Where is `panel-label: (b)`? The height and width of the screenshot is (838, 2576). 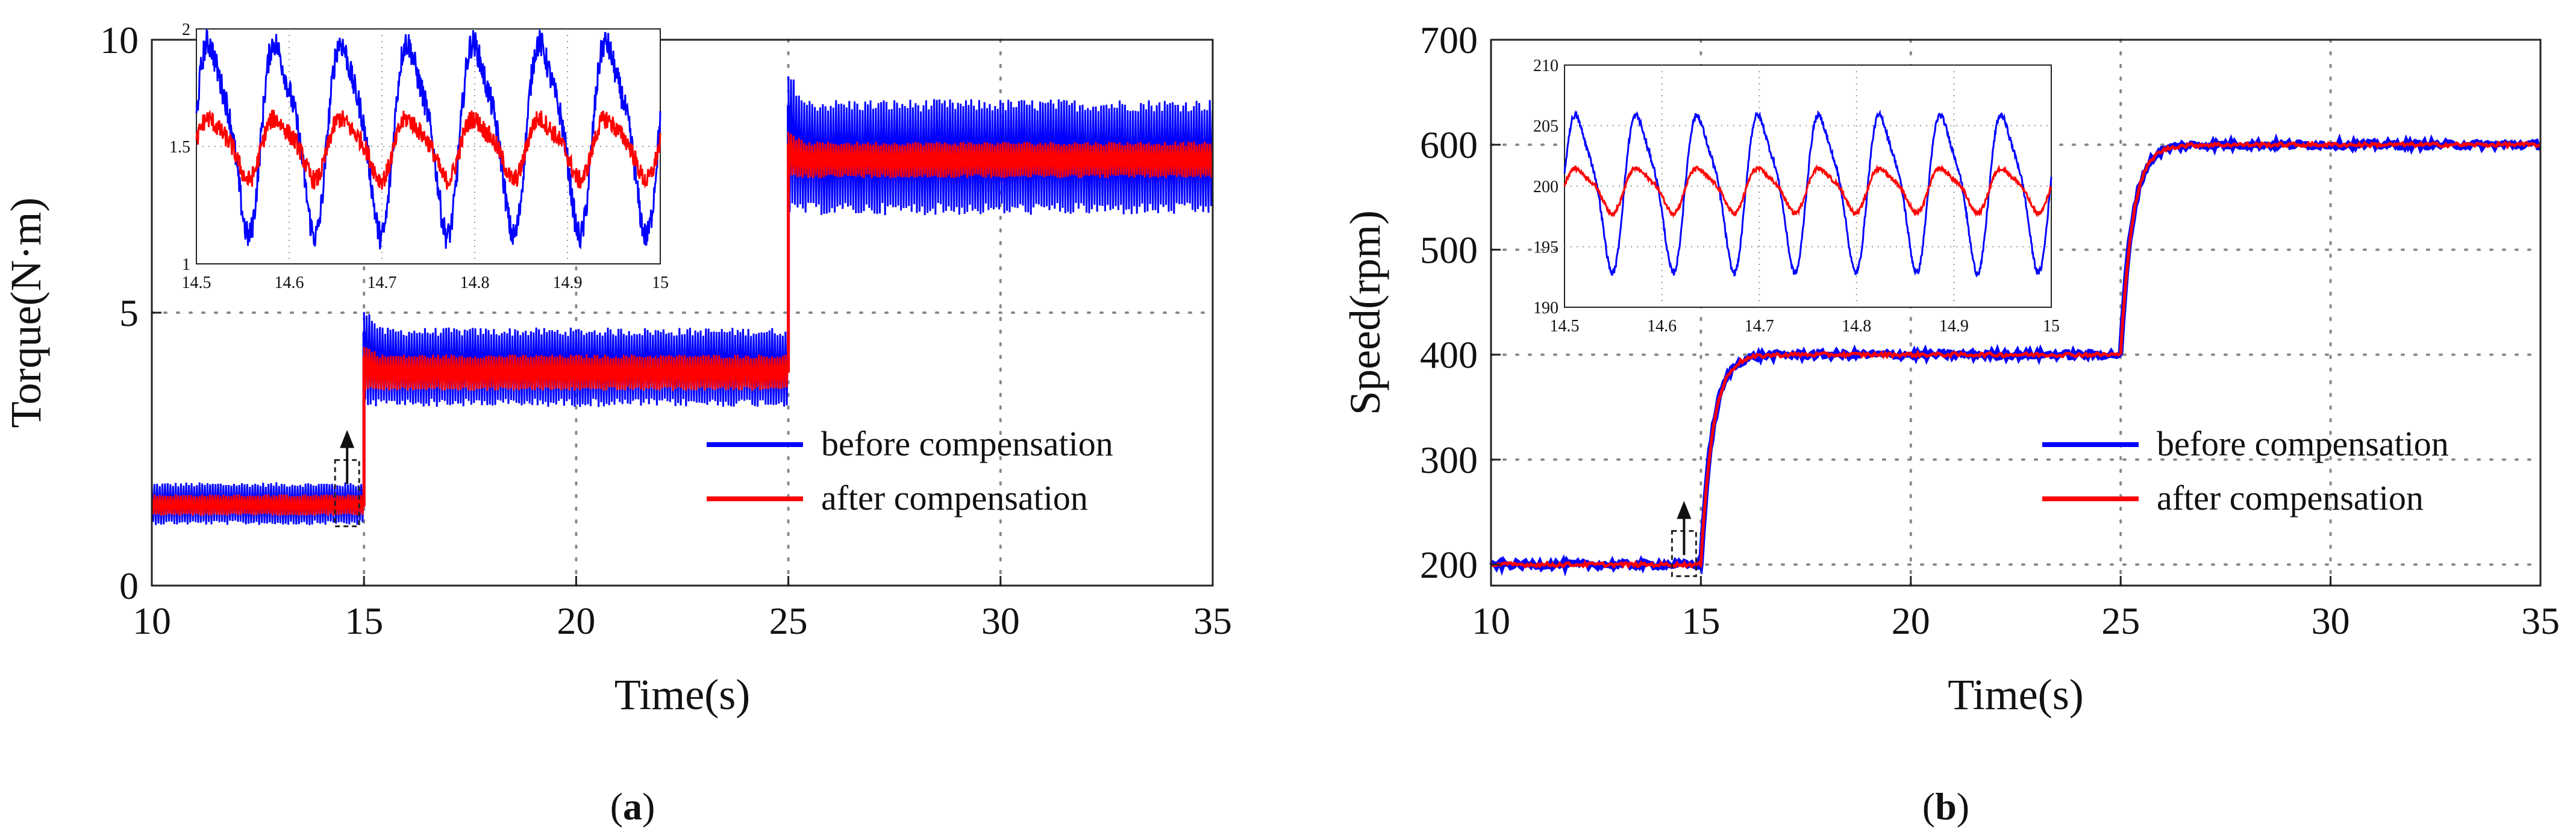 panel-label: (b) is located at coordinates (1946, 806).